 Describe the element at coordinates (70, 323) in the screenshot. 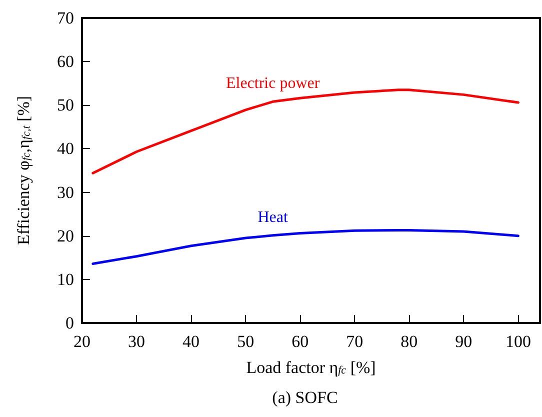

I see `y-tick-label: 0` at that location.